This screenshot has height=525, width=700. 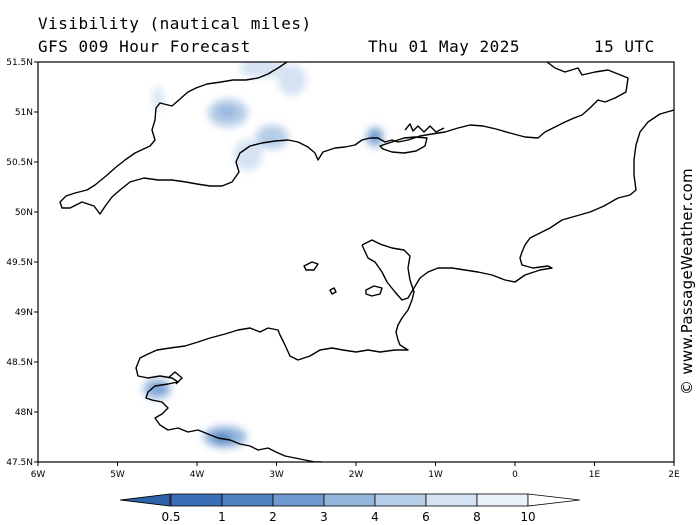 What do you see at coordinates (356, 475) in the screenshot?
I see `lon-label: 2W` at bounding box center [356, 475].